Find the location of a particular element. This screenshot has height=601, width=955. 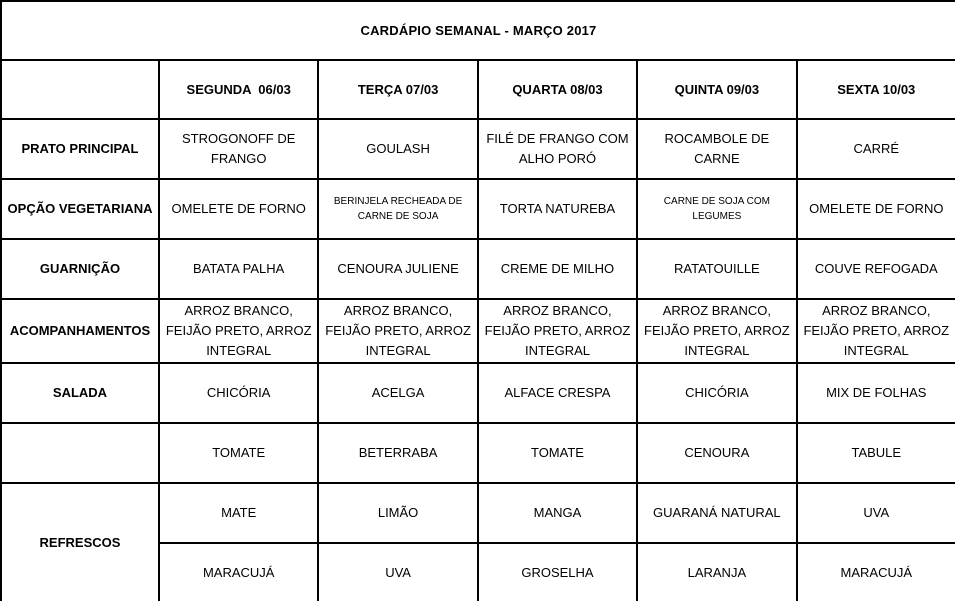

menu-cell: MANGA is located at coordinates (557, 513).